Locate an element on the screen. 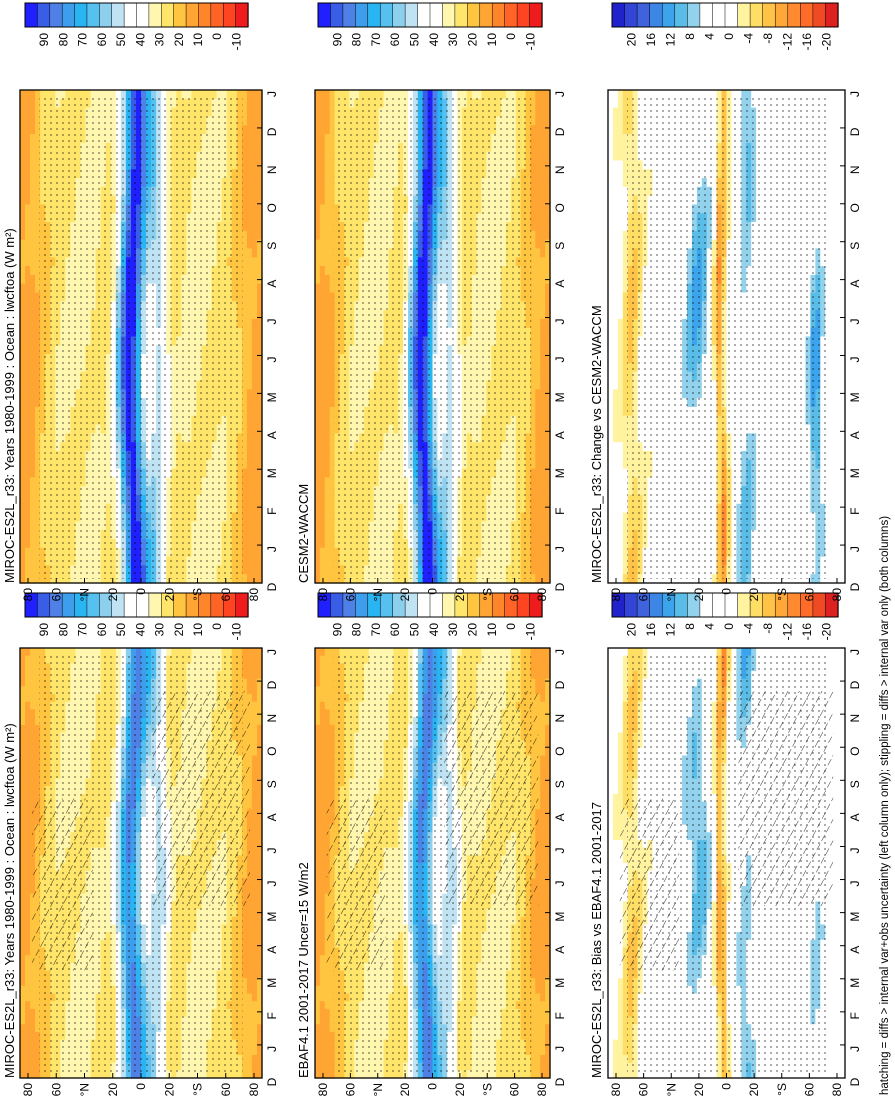 This screenshot has height=1100, width=895. x-tick-label: S is located at coordinates (272, 784).